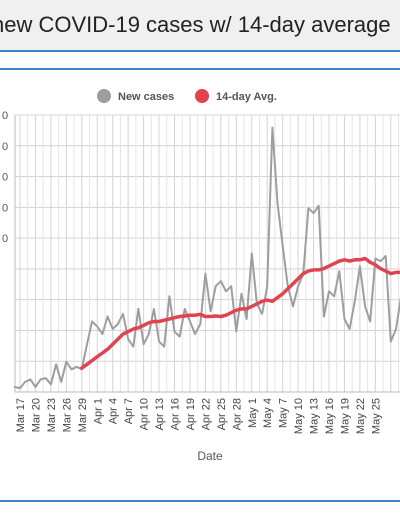 The width and height of the screenshot is (400, 516). Describe the element at coordinates (299, 416) in the screenshot. I see `x-tick-label: May 10` at that location.